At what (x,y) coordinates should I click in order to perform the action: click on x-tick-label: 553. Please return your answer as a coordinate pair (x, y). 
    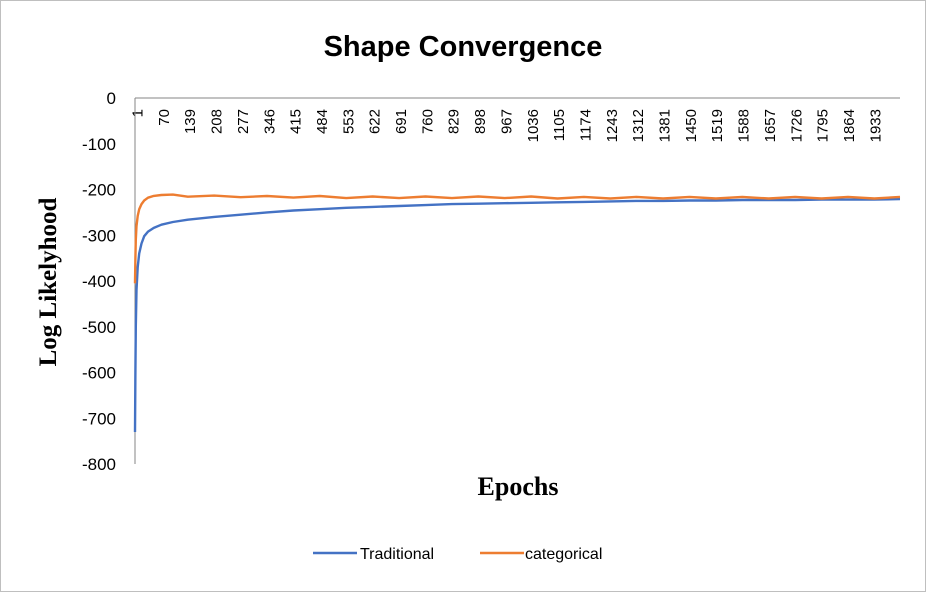
    Looking at the image, I should click on (348, 121).